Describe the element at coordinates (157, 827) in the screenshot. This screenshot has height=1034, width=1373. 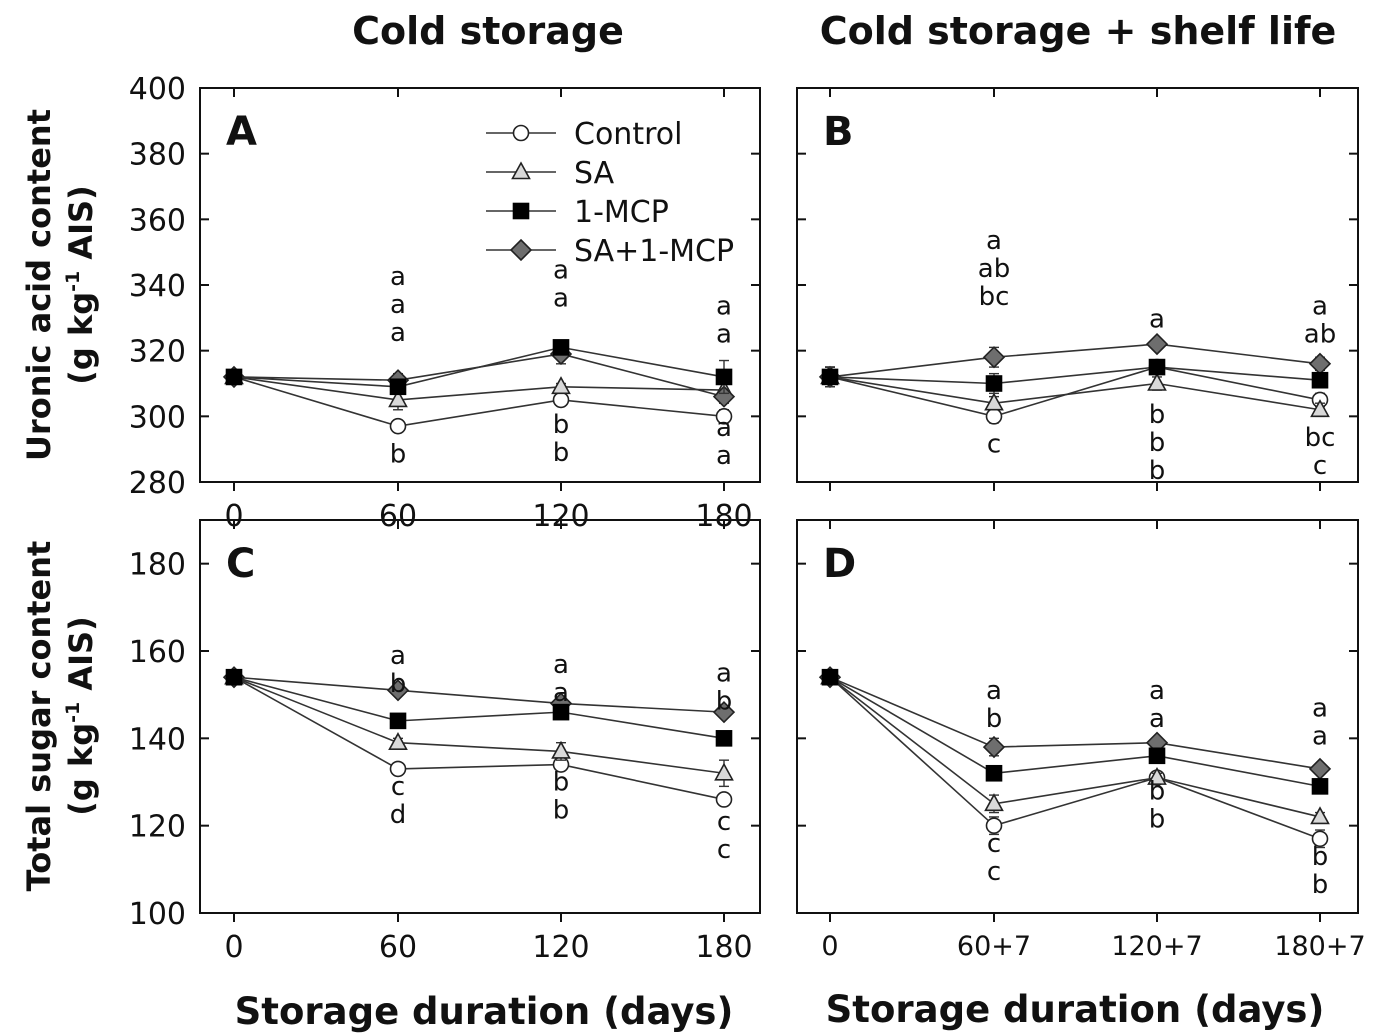
I see `y-tick-label: 120` at that location.